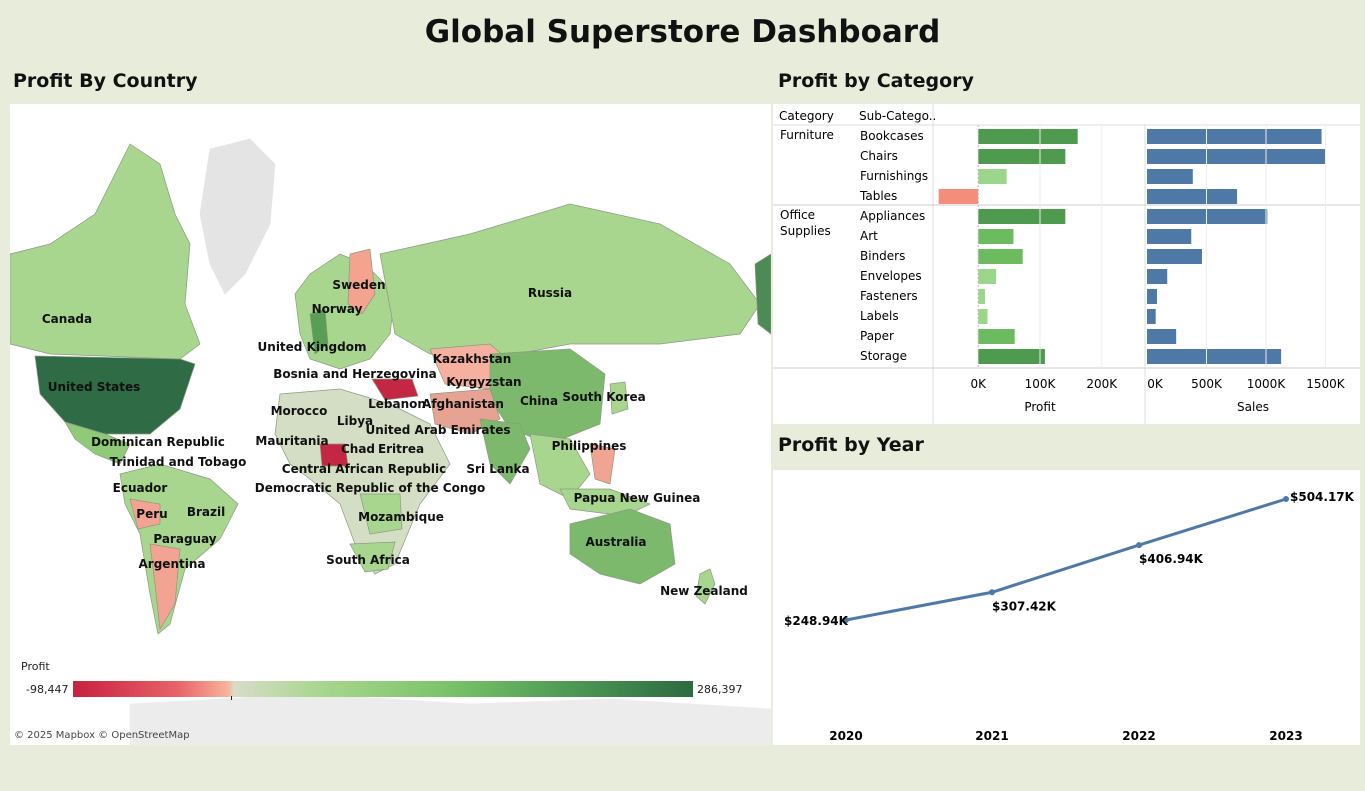 This screenshot has width=1365, height=791. I want to click on profit-trend-line, so click(1066, 559).